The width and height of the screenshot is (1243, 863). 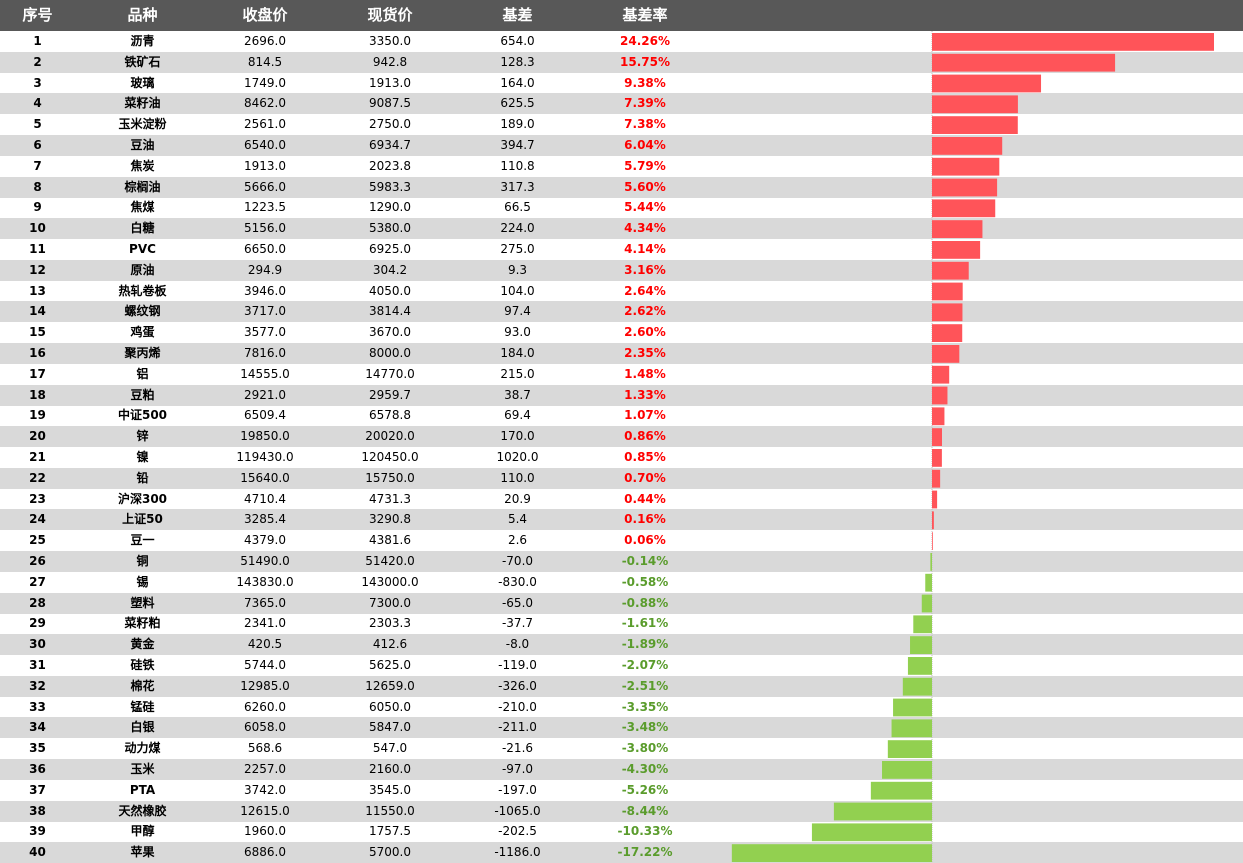 What do you see at coordinates (37, 436) in the screenshot?
I see `row-idx: 20` at bounding box center [37, 436].